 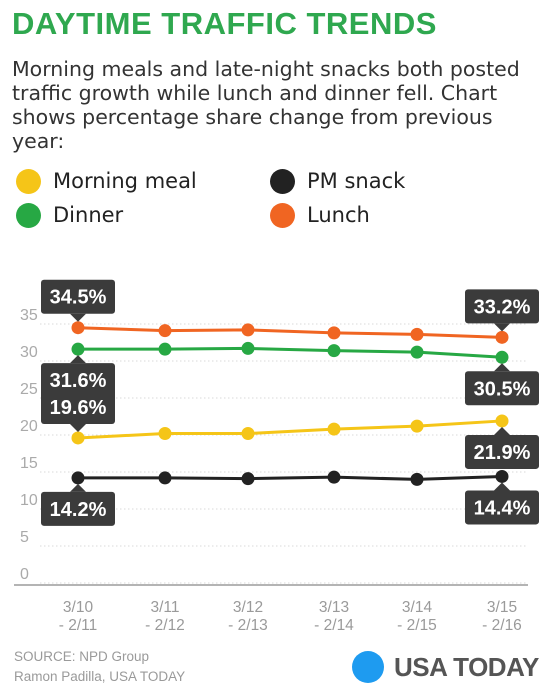 I want to click on source-text: SOURCE: NPD Group, so click(x=82, y=656).